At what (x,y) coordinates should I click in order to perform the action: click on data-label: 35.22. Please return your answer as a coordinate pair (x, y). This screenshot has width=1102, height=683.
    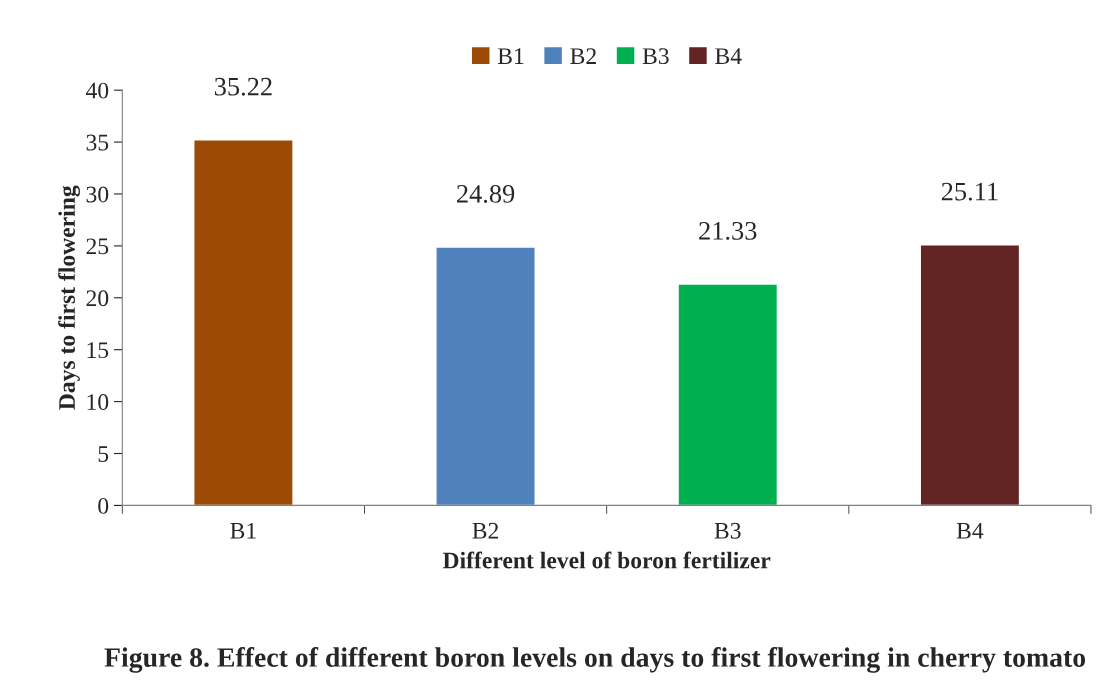
    Looking at the image, I should click on (243, 86).